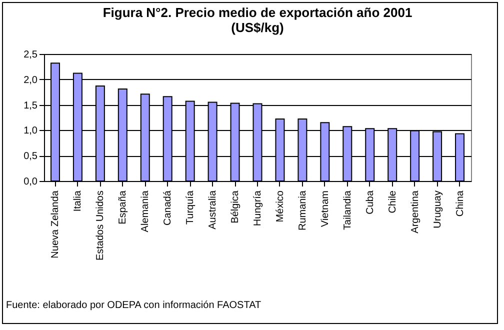 This screenshot has height=330, width=504. What do you see at coordinates (168, 208) in the screenshot?
I see `x-tick-label: Canadá` at bounding box center [168, 208].